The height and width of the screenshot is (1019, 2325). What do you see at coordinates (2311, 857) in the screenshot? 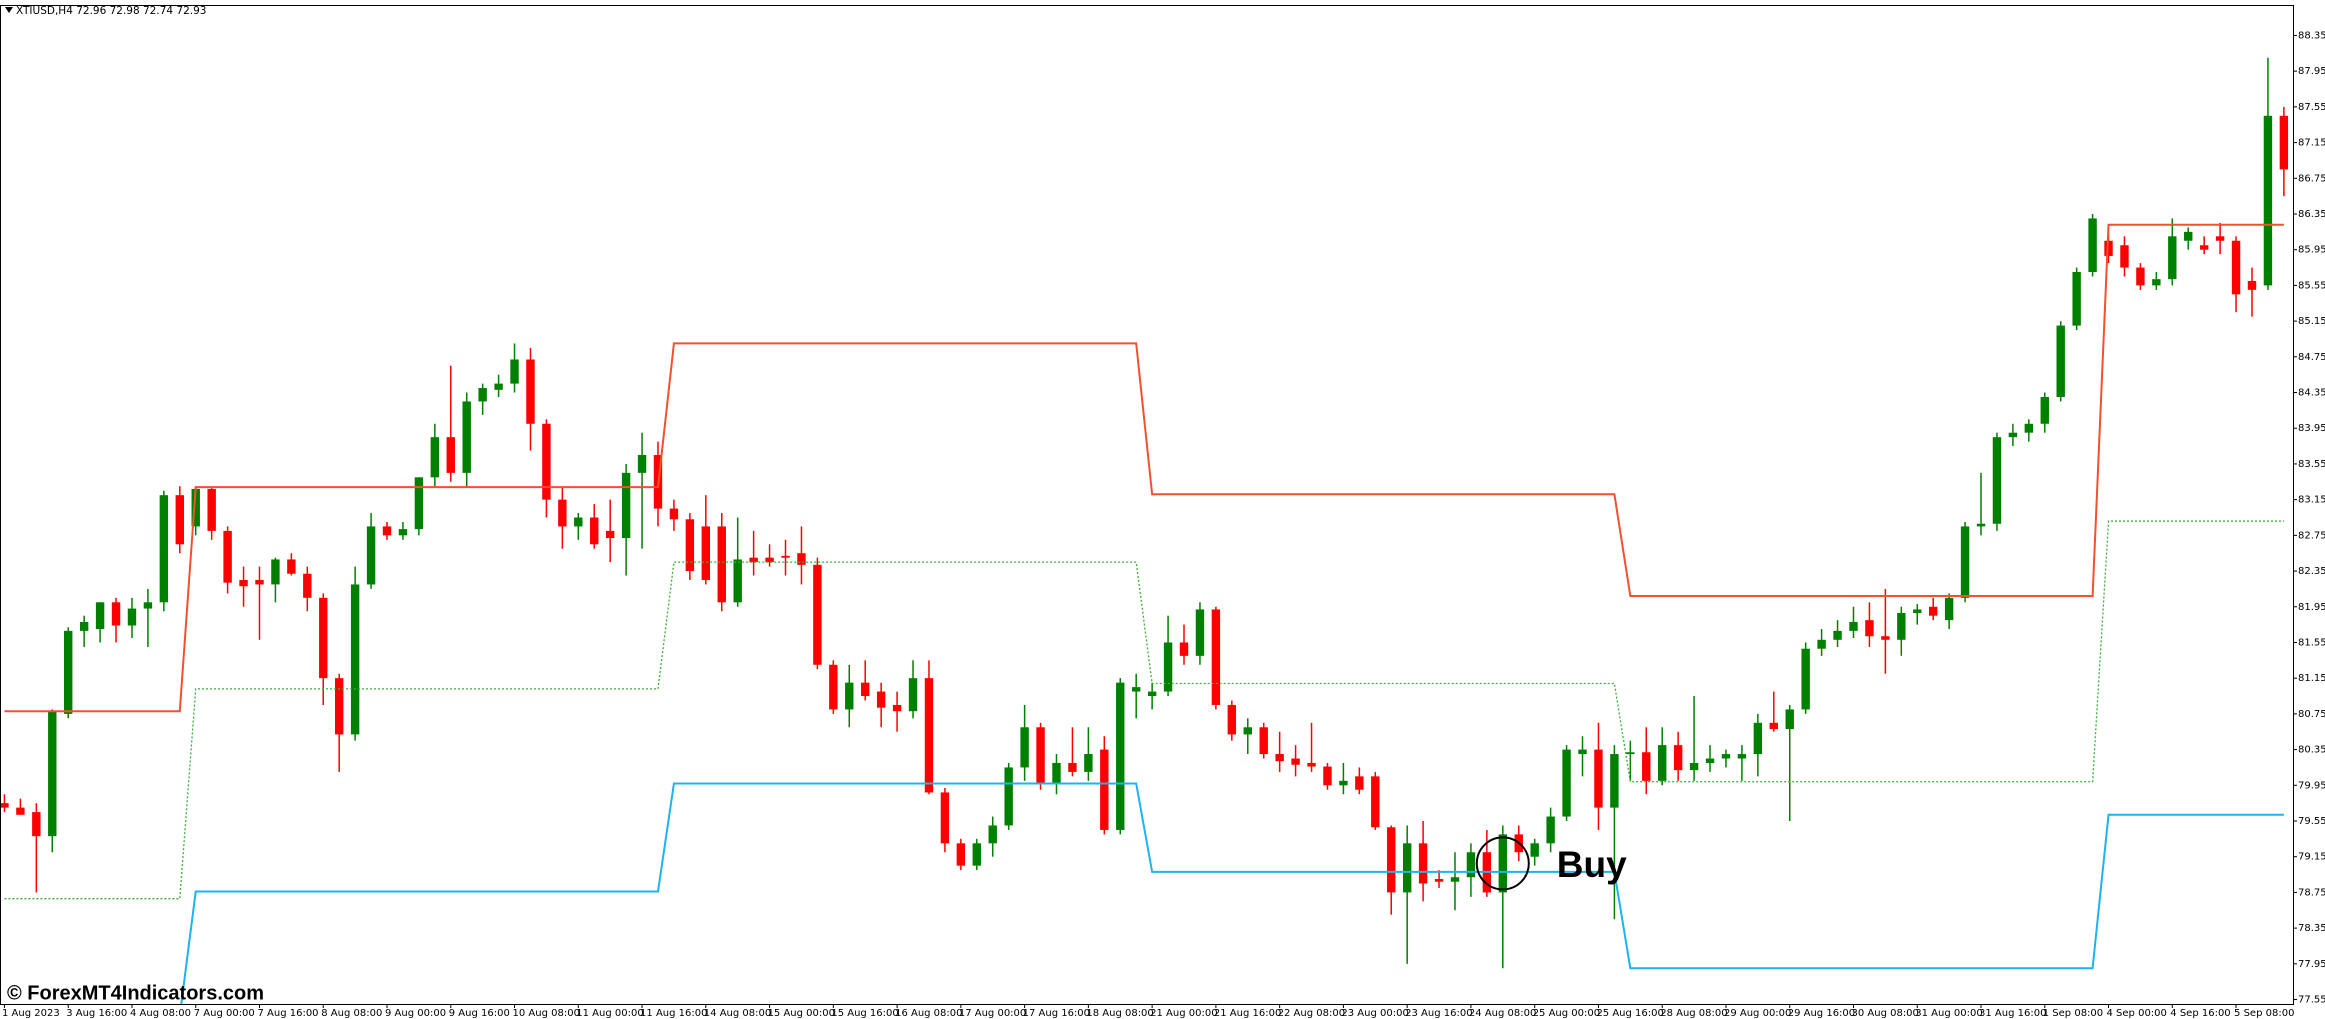
I see `y-tick-label: 79.15` at bounding box center [2311, 857].